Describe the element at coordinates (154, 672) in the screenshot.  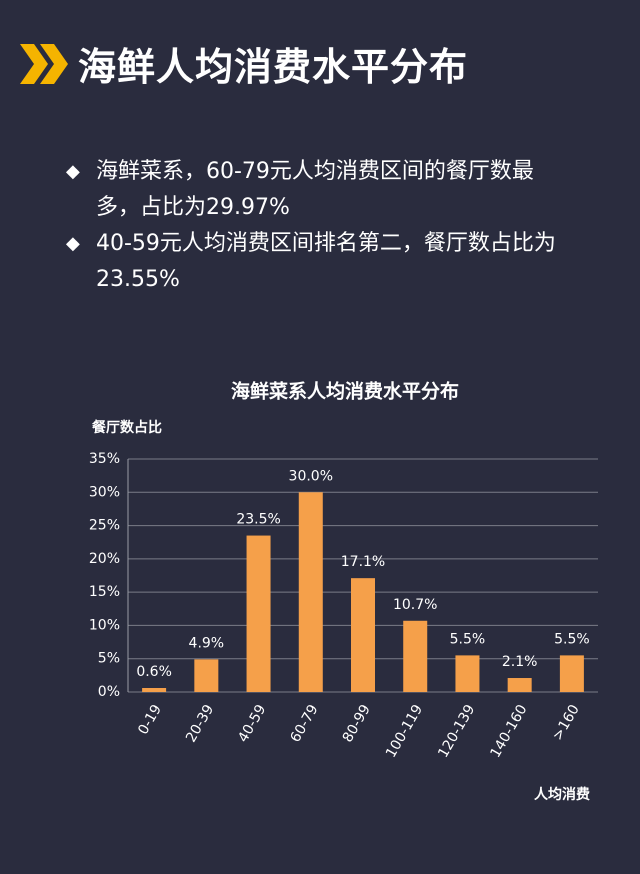
I see `value-label: 0.6%` at that location.